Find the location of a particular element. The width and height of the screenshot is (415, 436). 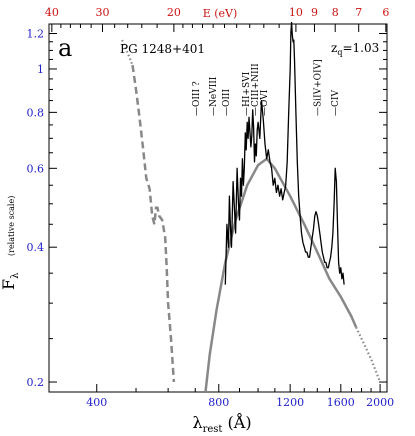

x-axis-unit: (Å) is located at coordinates (236, 422).